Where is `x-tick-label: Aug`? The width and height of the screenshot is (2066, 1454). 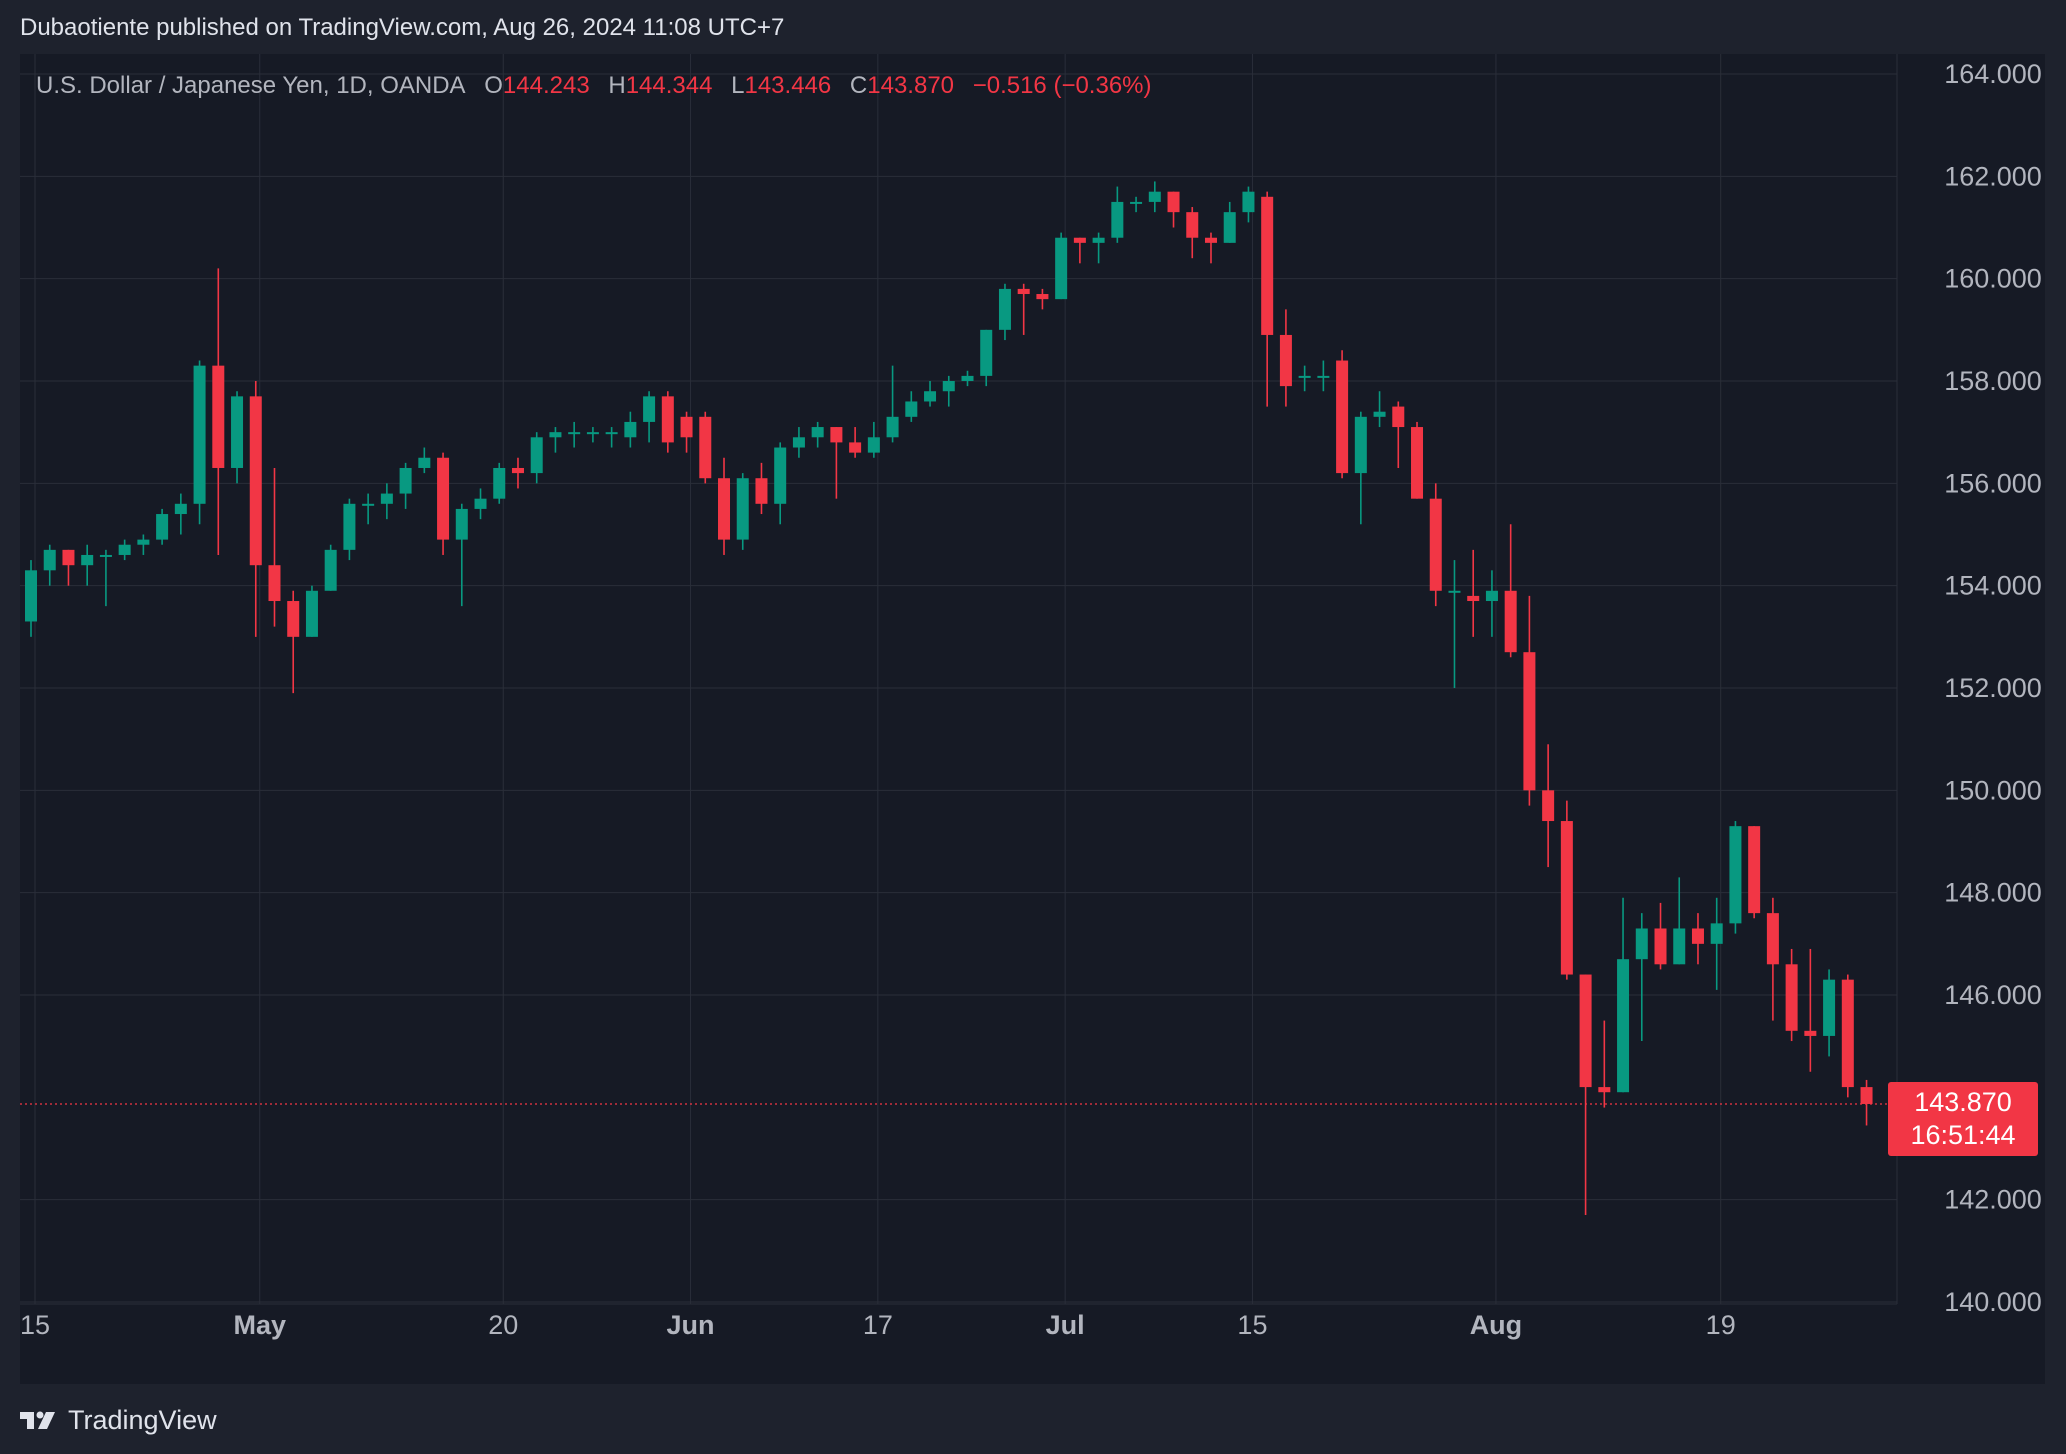 x-tick-label: Aug is located at coordinates (1496, 1325).